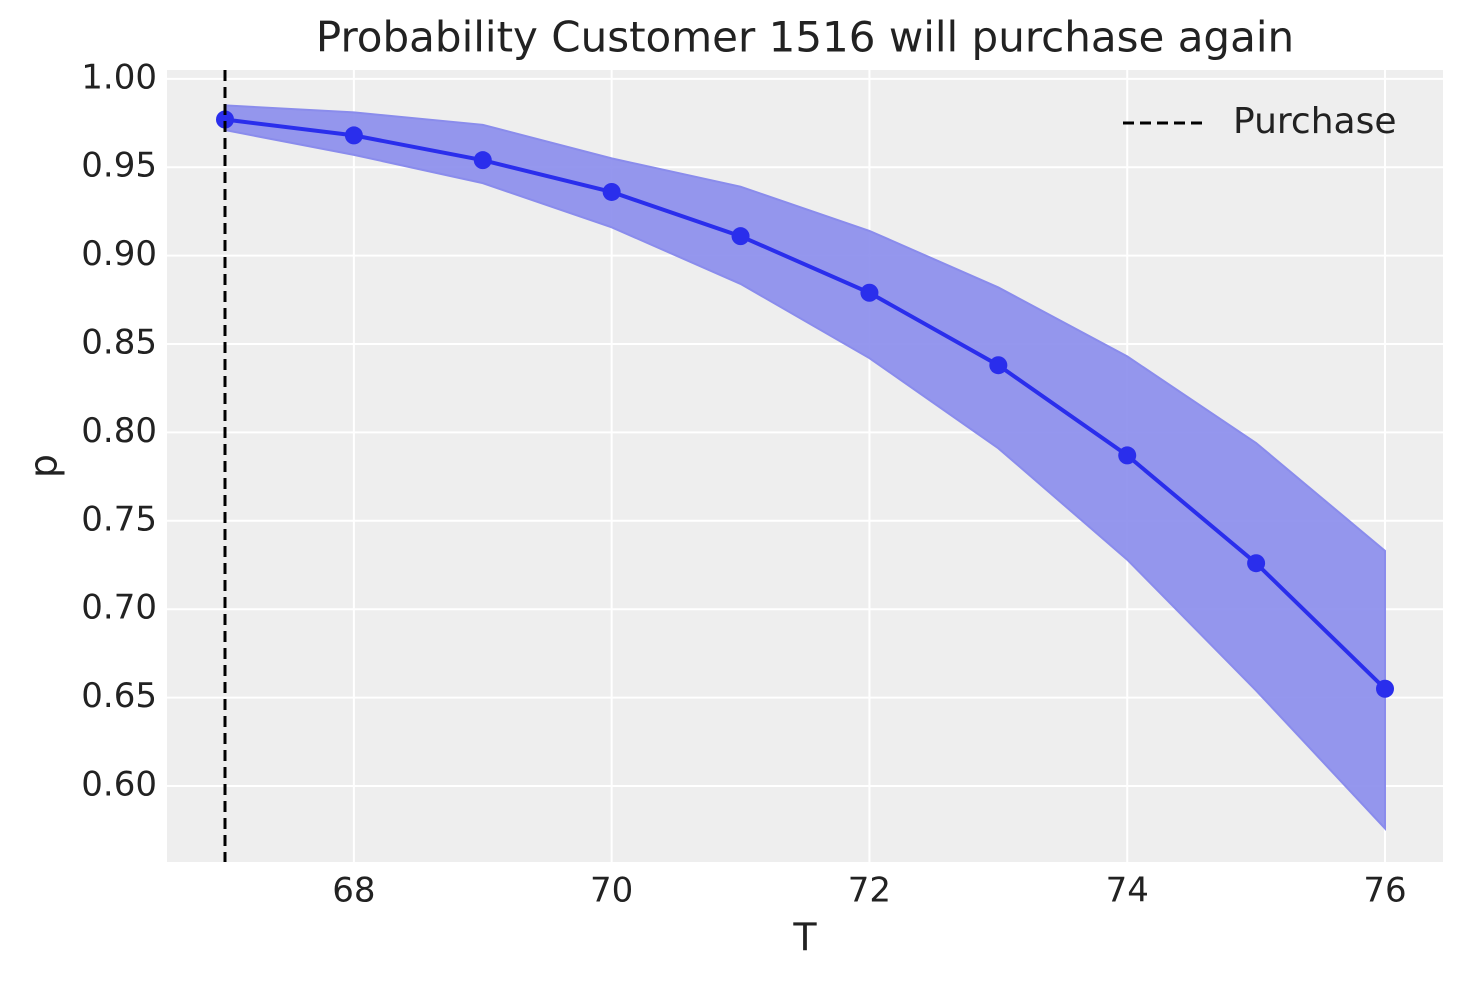 Image resolution: width=1463 pixels, height=983 pixels. I want to click on y-tick-label: 0.60, so click(119, 784).